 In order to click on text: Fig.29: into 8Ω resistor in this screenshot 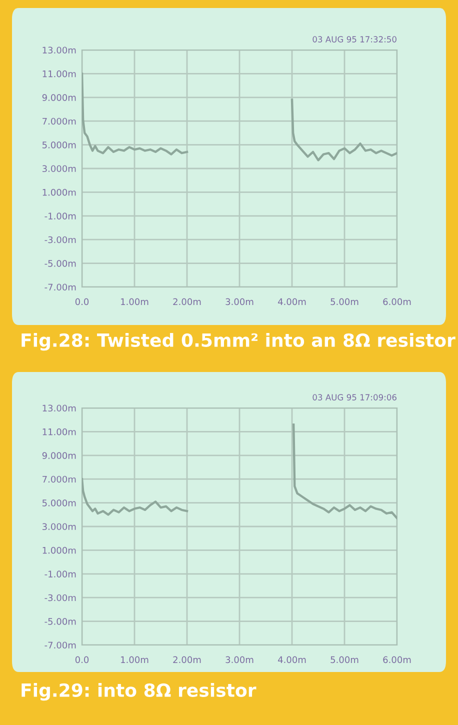, I will do `click(139, 692)`.